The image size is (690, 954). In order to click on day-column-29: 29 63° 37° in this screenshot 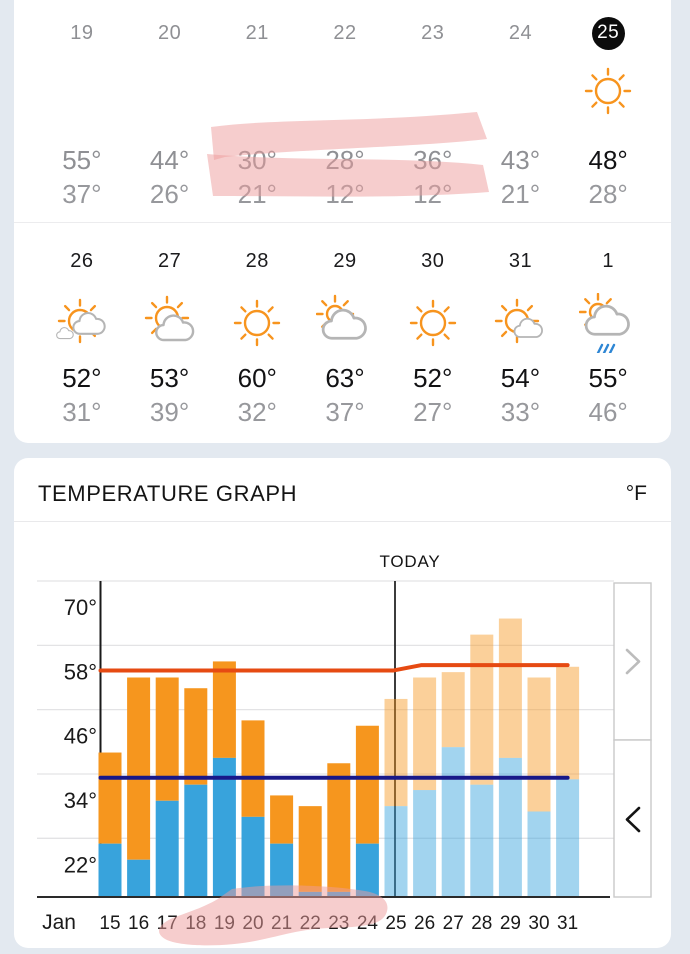, I will do `click(345, 330)`.